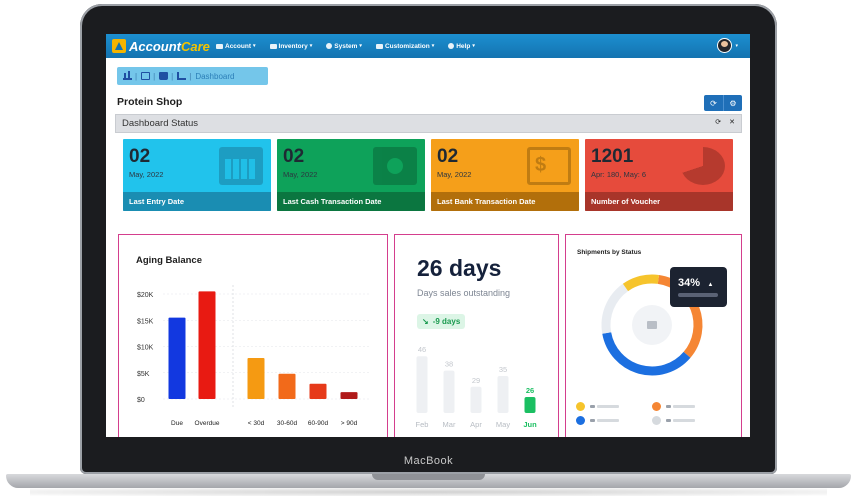 The height and width of the screenshot is (500, 857). I want to click on menu-inventory: Inventory ▾, so click(290, 46).